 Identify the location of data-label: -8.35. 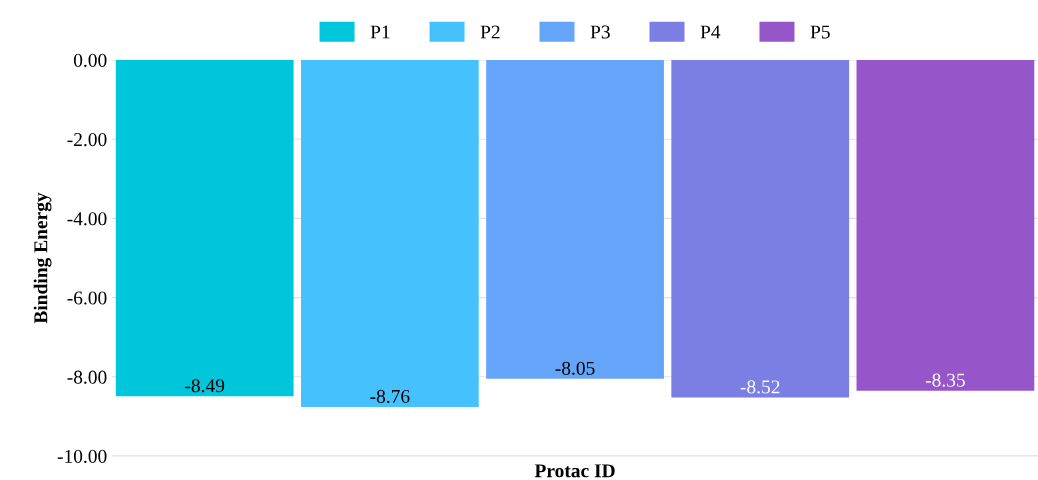
(945, 380).